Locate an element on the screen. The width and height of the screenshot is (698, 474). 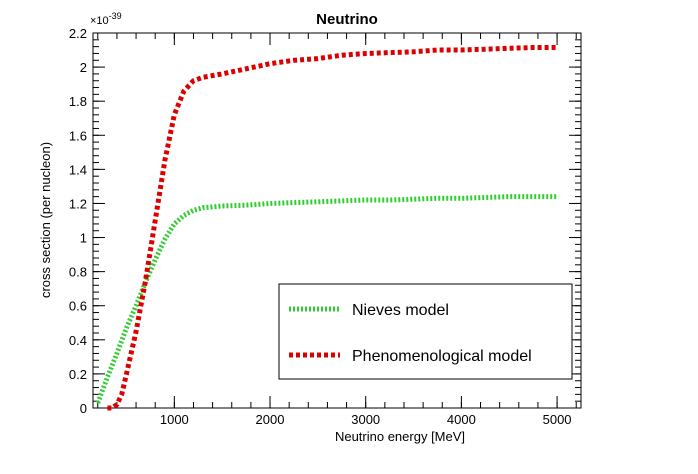
y-exponent-power: -39 is located at coordinates (115, 16).